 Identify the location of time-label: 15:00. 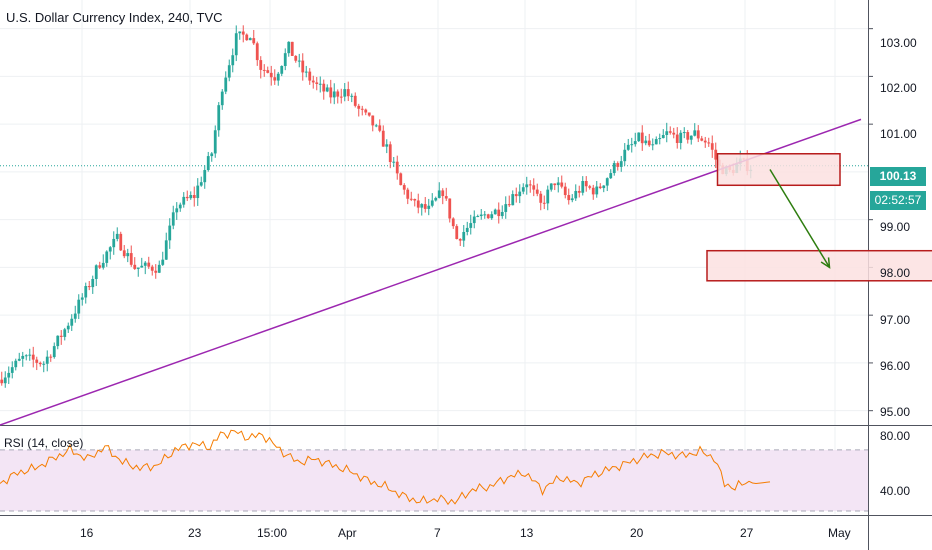
(272, 533).